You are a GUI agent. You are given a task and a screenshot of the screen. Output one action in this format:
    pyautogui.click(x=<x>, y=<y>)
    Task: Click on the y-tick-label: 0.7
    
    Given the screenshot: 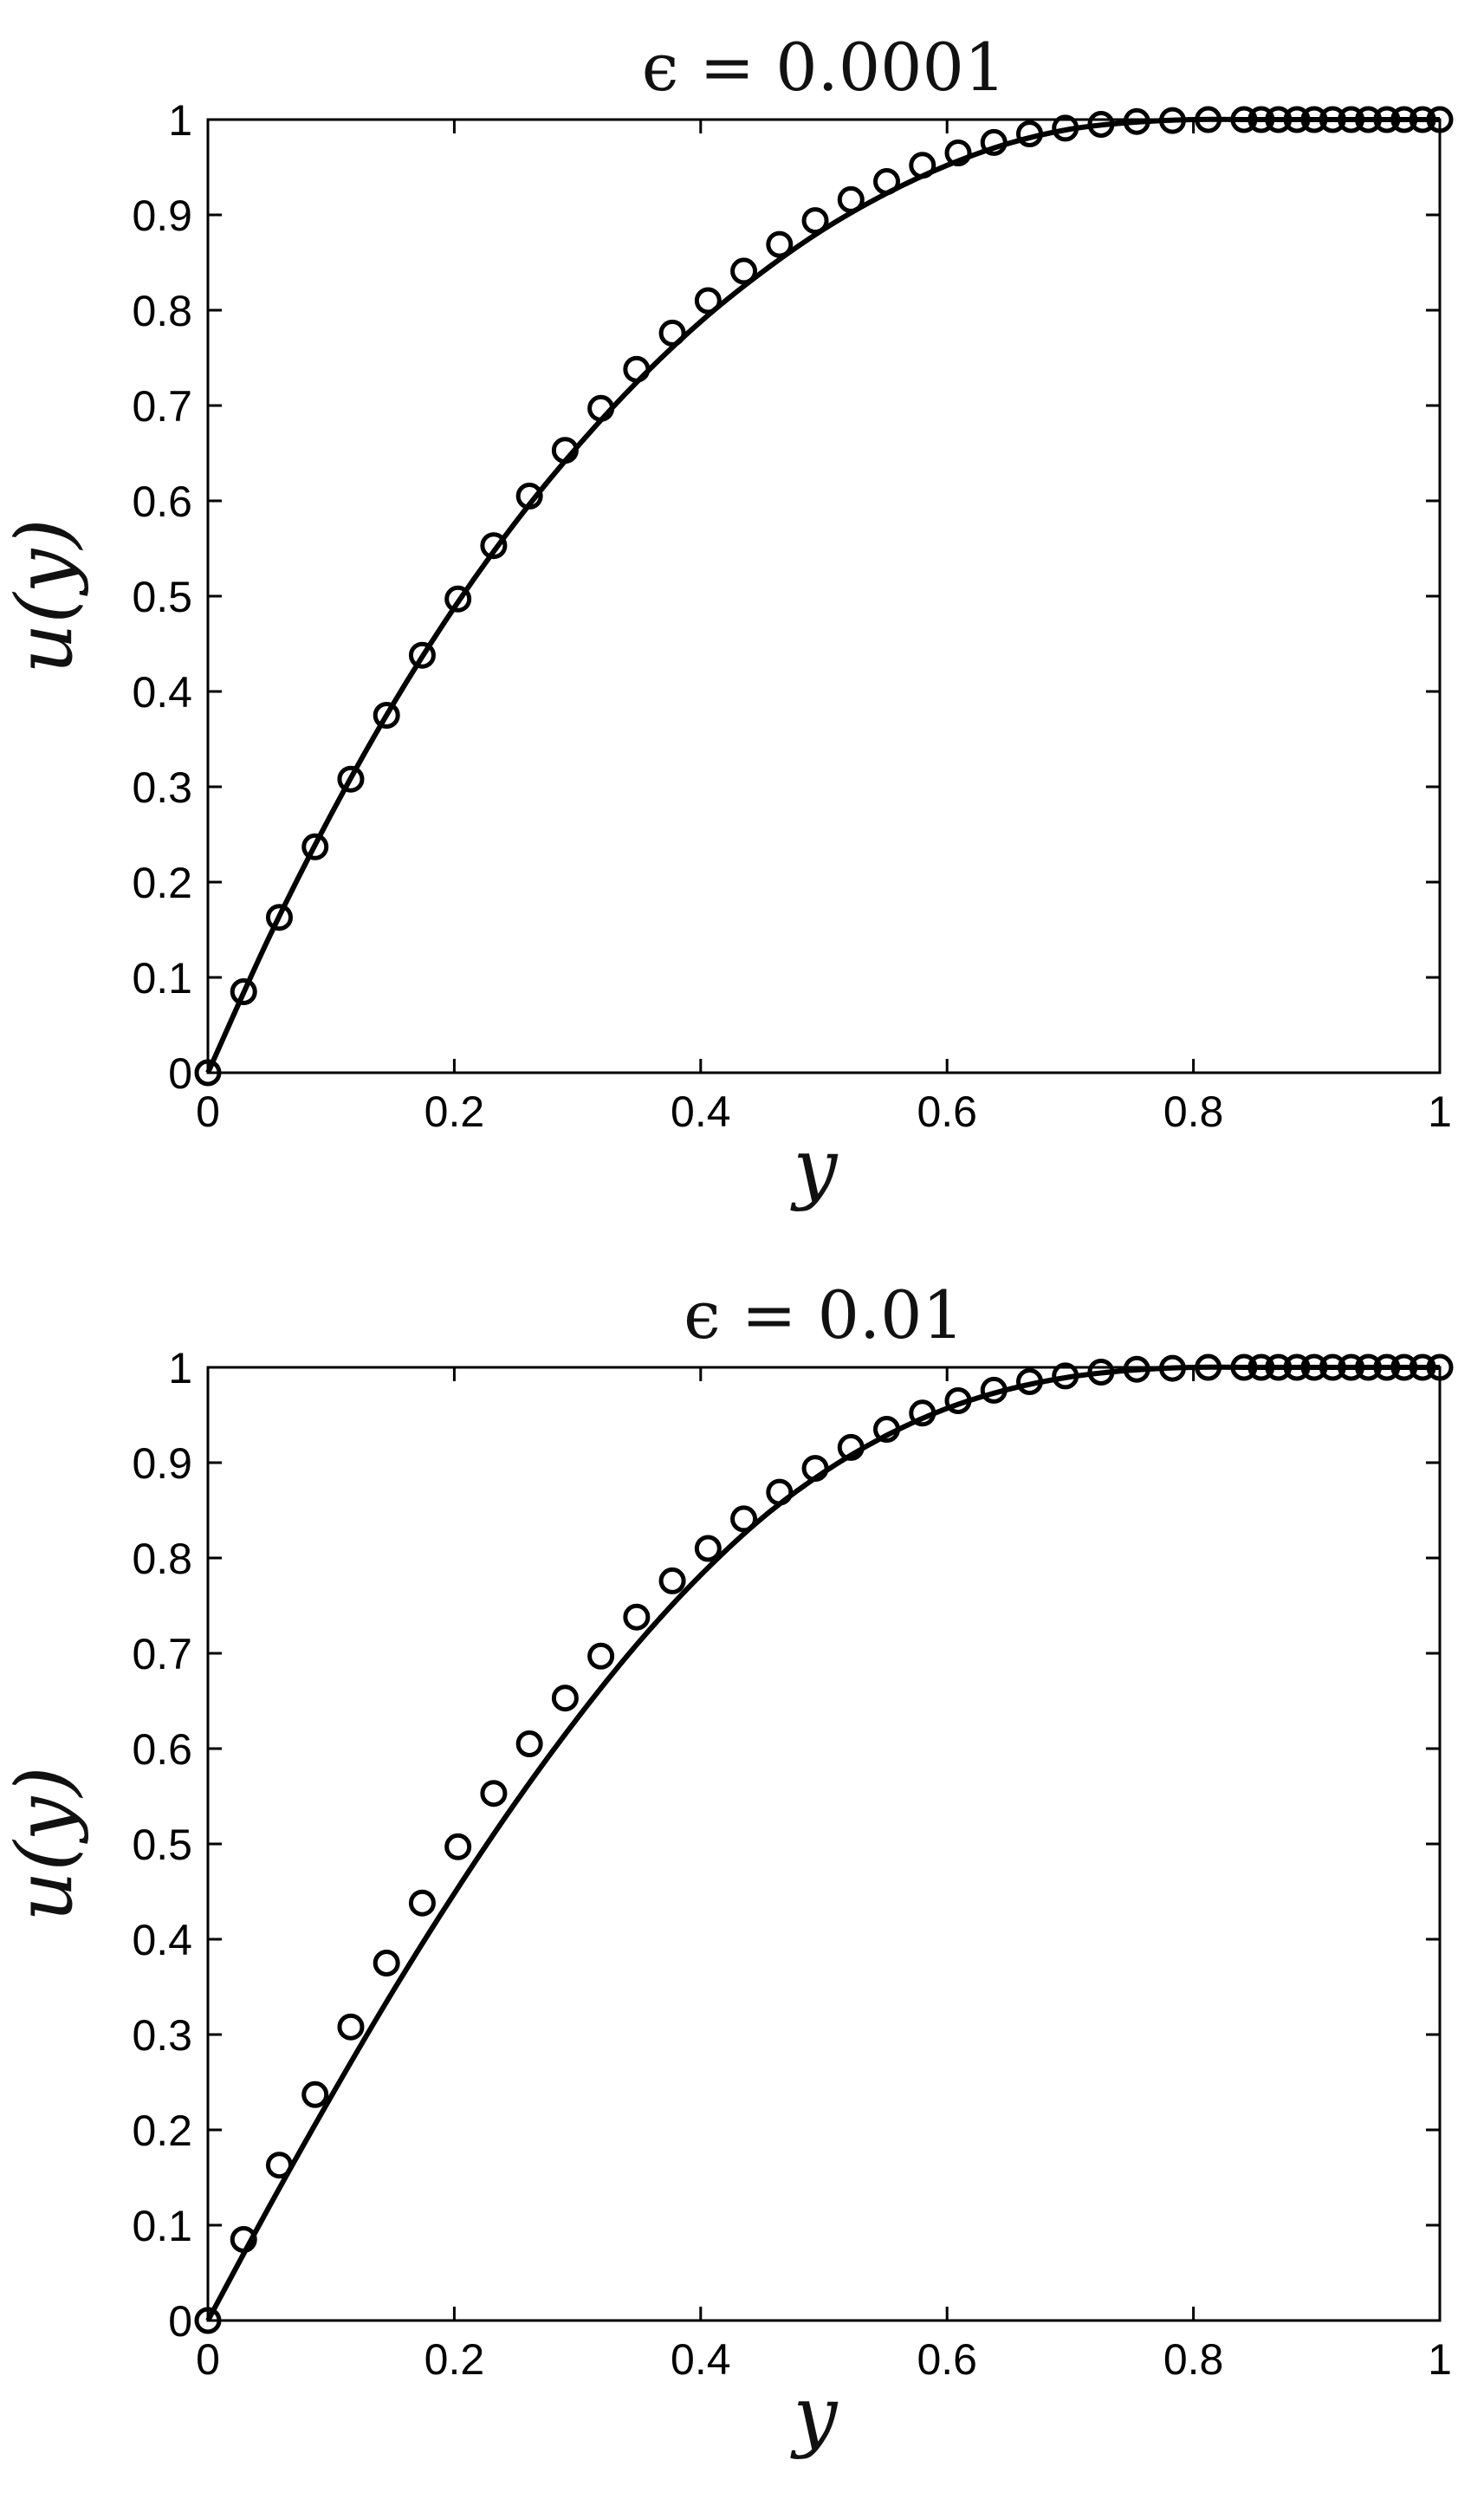 What is the action you would take?
    pyautogui.click(x=162, y=1654)
    